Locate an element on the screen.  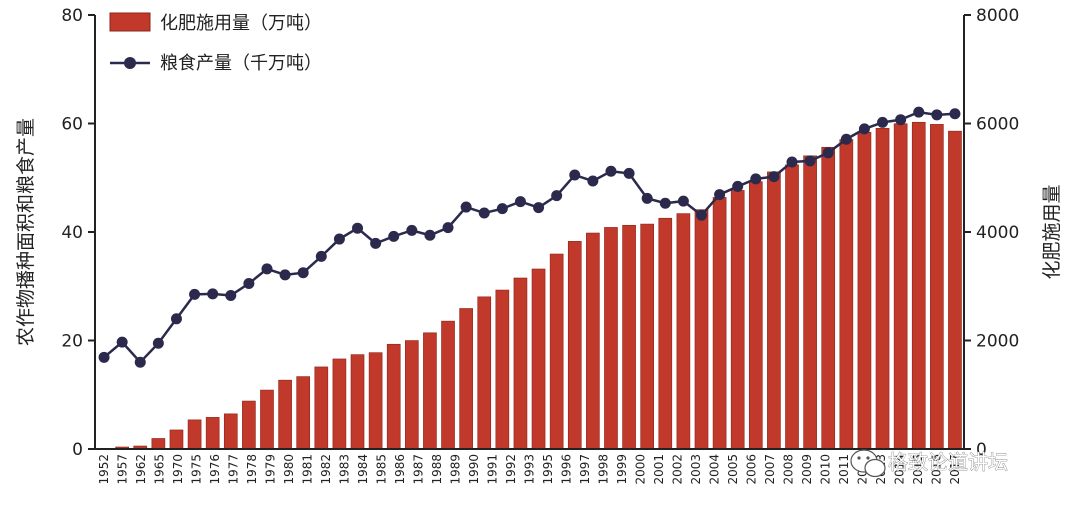
bar-1985 is located at coordinates (375, 401).